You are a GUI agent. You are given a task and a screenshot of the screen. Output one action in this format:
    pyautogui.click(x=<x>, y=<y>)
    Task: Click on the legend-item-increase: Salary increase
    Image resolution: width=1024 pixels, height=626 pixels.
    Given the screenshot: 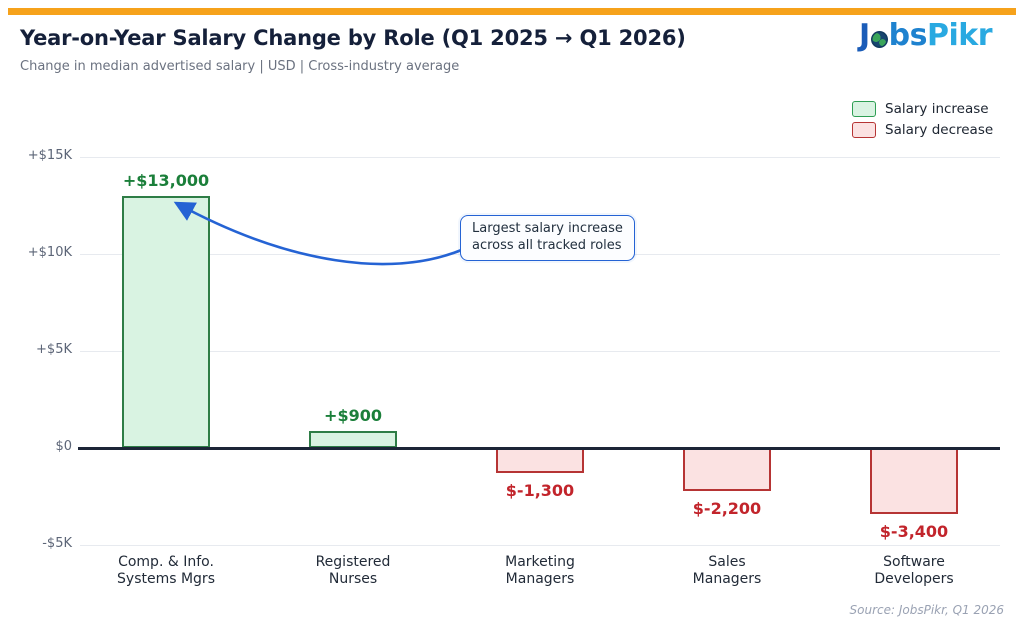 What is the action you would take?
    pyautogui.click(x=922, y=109)
    